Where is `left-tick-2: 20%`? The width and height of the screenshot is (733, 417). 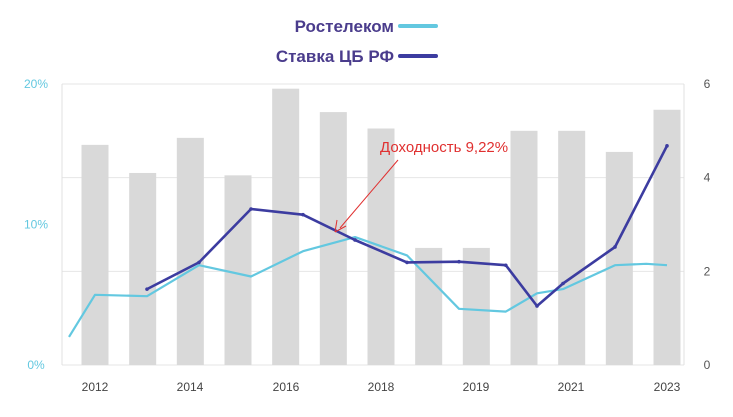 left-tick-2: 20% is located at coordinates (36, 84).